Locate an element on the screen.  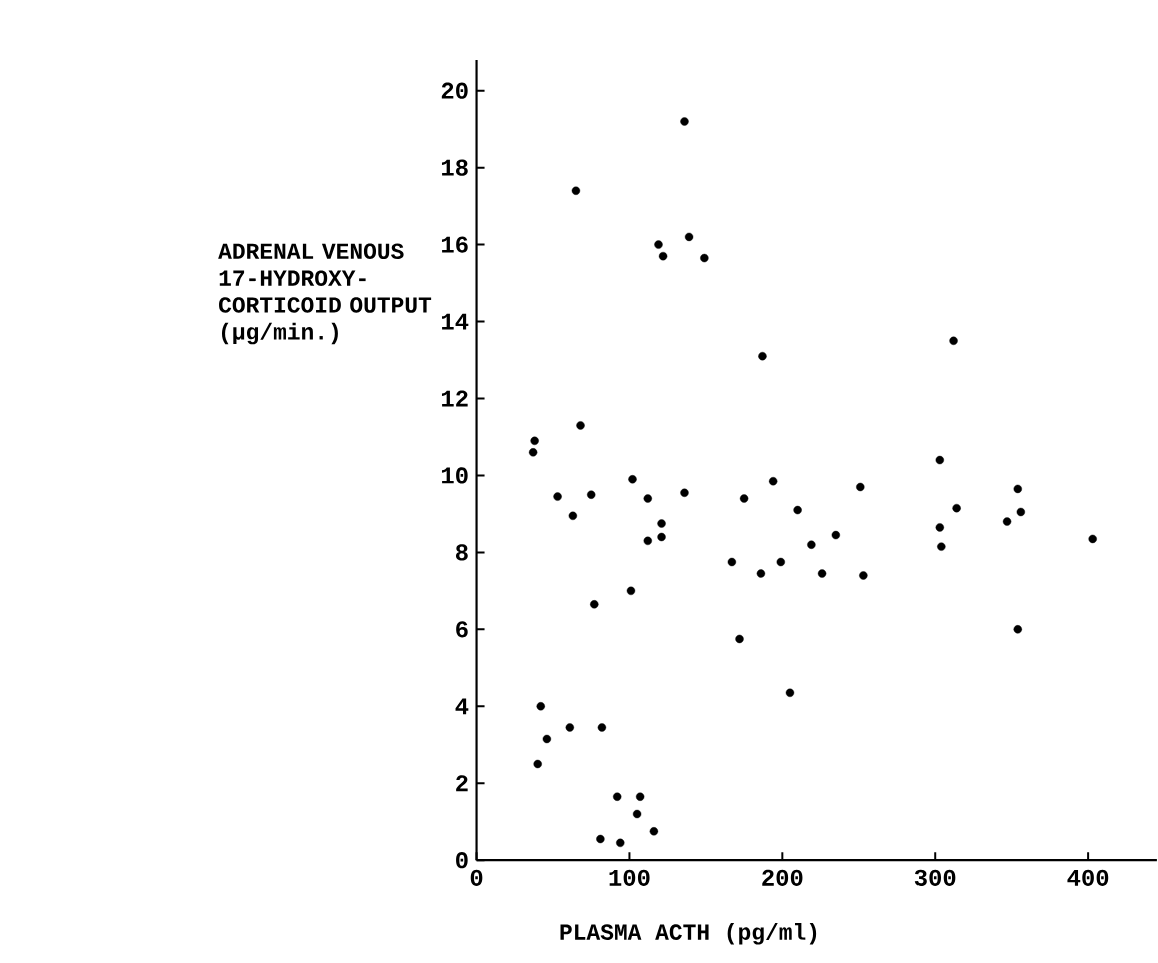
x-tick-label: 200 is located at coordinates (782, 877).